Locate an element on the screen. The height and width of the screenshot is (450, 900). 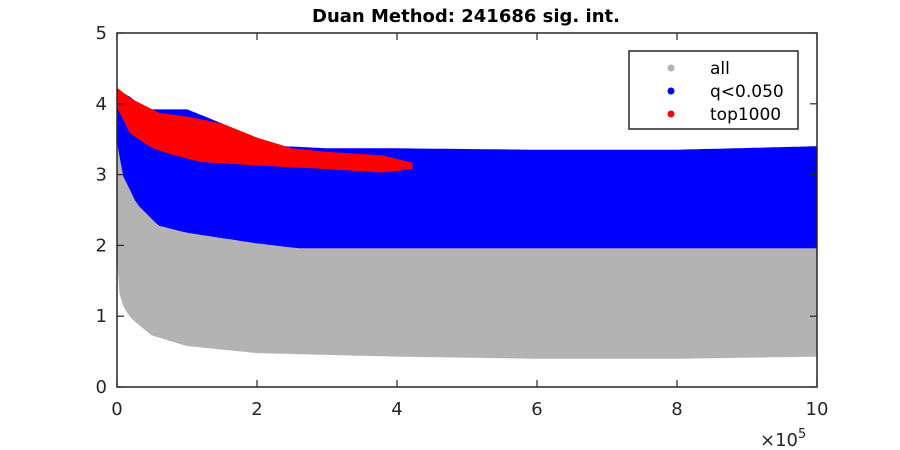
x-tick-label: 4 is located at coordinates (396, 409).